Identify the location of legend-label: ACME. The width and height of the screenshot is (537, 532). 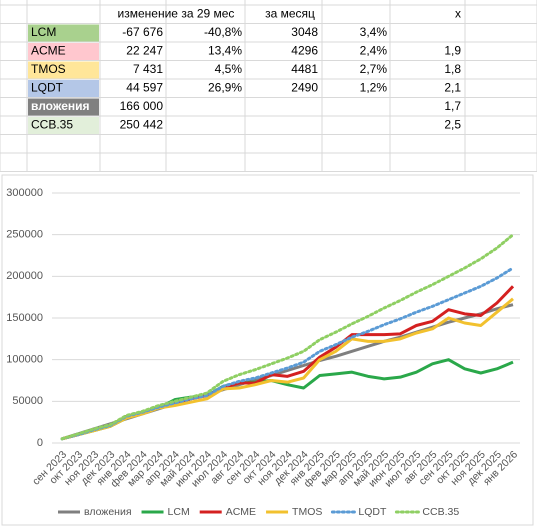
(241, 512).